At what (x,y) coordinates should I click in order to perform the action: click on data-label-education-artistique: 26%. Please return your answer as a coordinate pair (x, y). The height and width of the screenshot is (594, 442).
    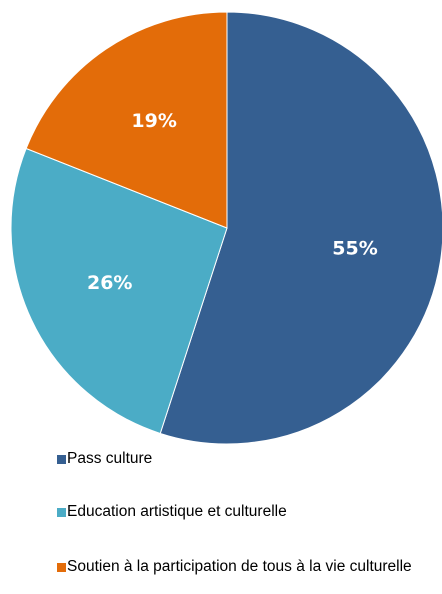
    Looking at the image, I should click on (109, 283).